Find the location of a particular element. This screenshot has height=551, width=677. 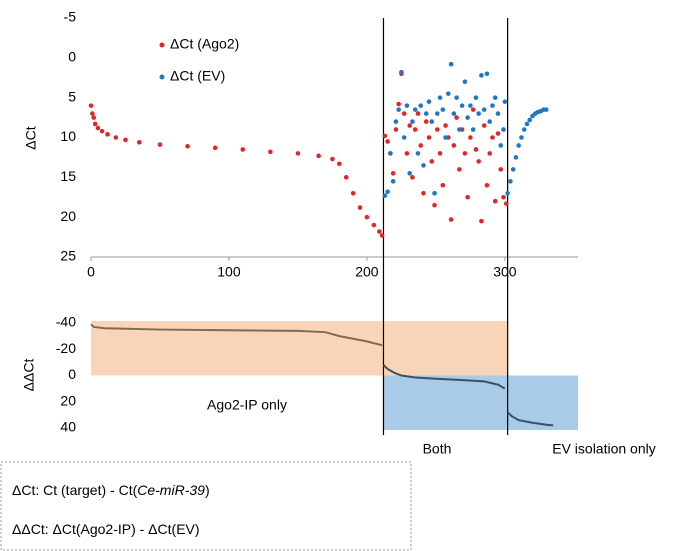

y-tick-label: 25 is located at coordinates (68, 256).